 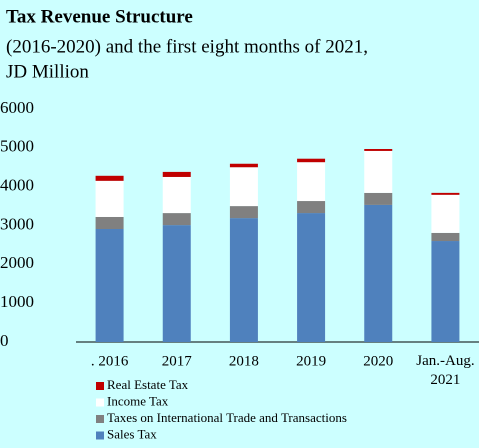 I want to click on y-tick-label: 4000, so click(x=17, y=185).